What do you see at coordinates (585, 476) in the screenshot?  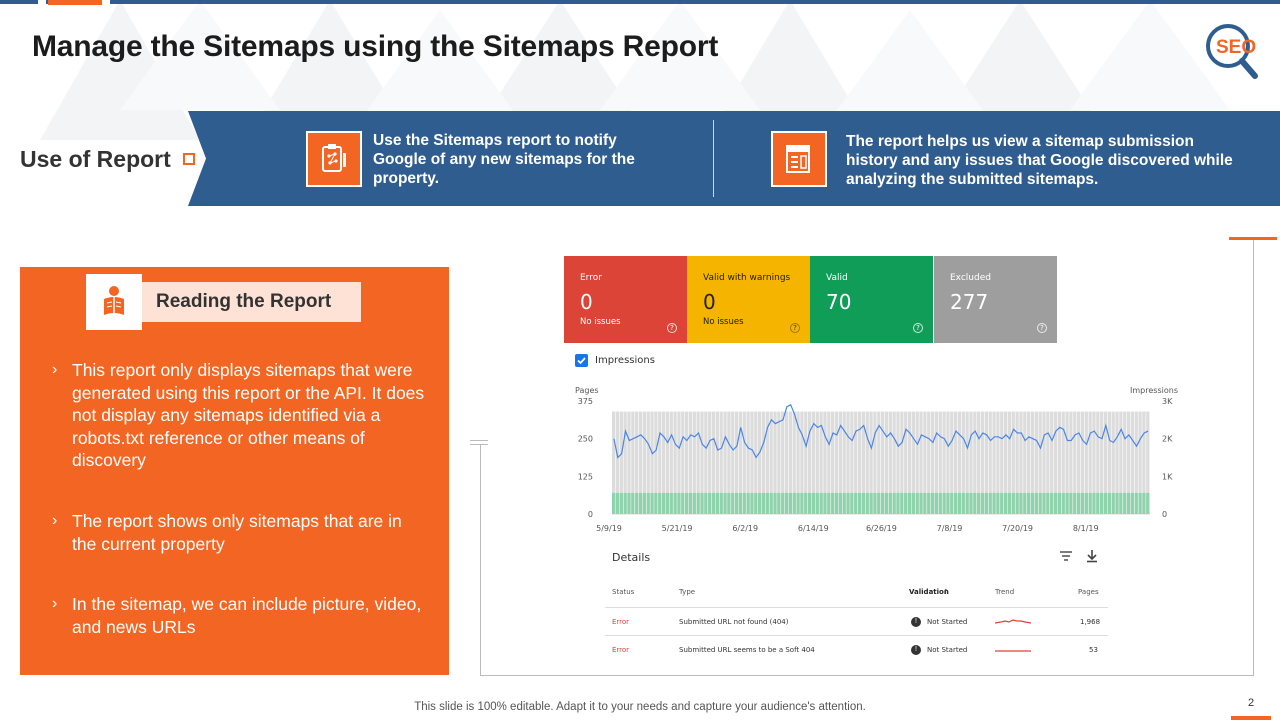 I see `y-tick-label: 125` at bounding box center [585, 476].